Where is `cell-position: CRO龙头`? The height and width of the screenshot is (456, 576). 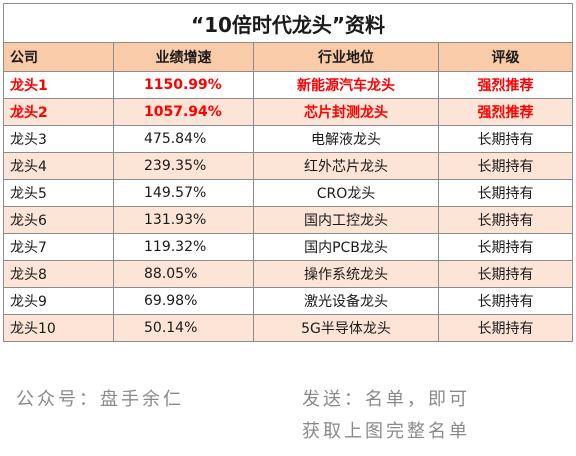
cell-position: CRO龙头 is located at coordinates (346, 193).